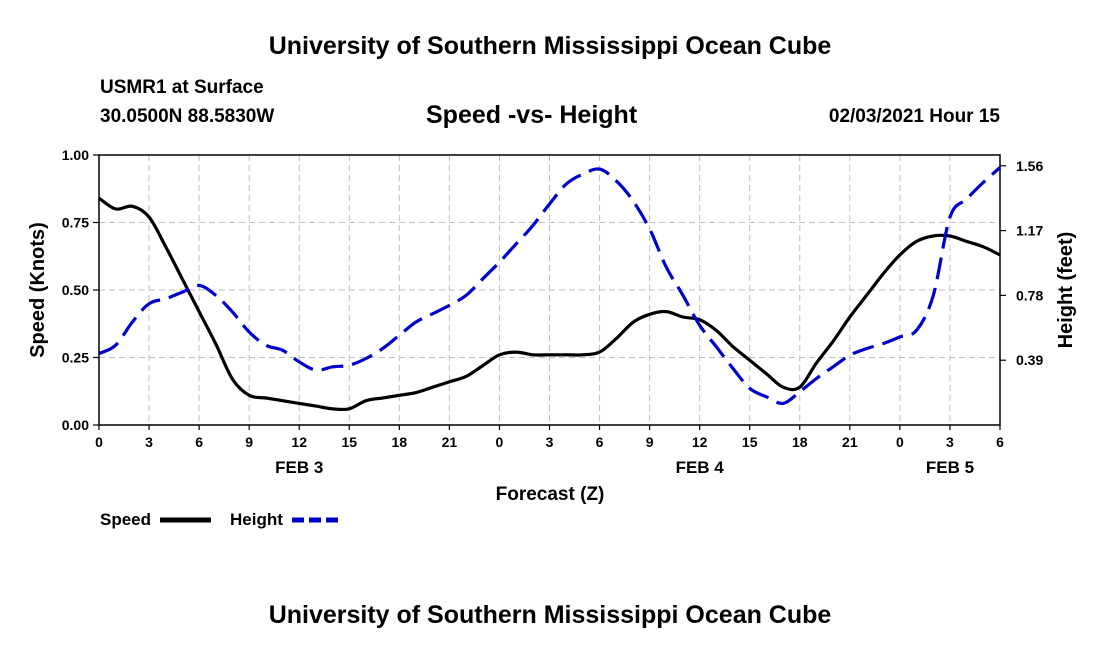 The image size is (1100, 650). Describe the element at coordinates (38, 290) in the screenshot. I see `y-axis-label: Speed (Knots)` at that location.